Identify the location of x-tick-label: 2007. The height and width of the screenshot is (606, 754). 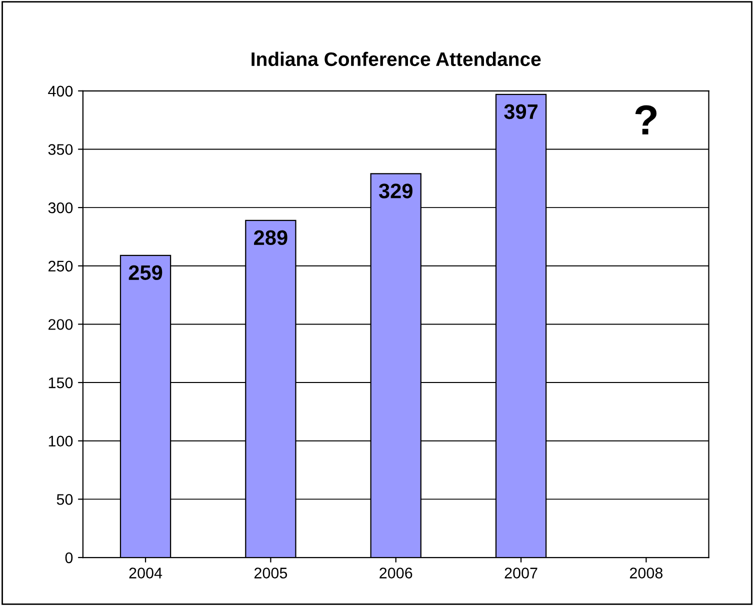
(521, 573).